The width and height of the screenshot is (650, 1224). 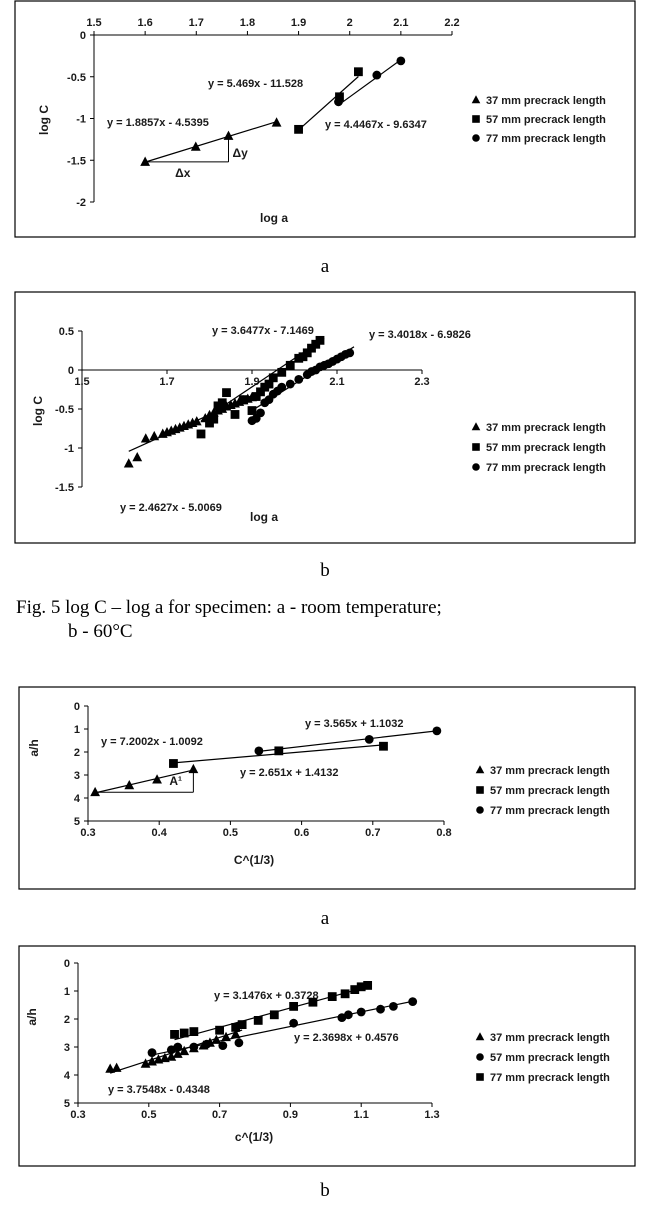 What do you see at coordinates (87, 833) in the screenshot?
I see `fig6a-x-tick-label: 0.3` at bounding box center [87, 833].